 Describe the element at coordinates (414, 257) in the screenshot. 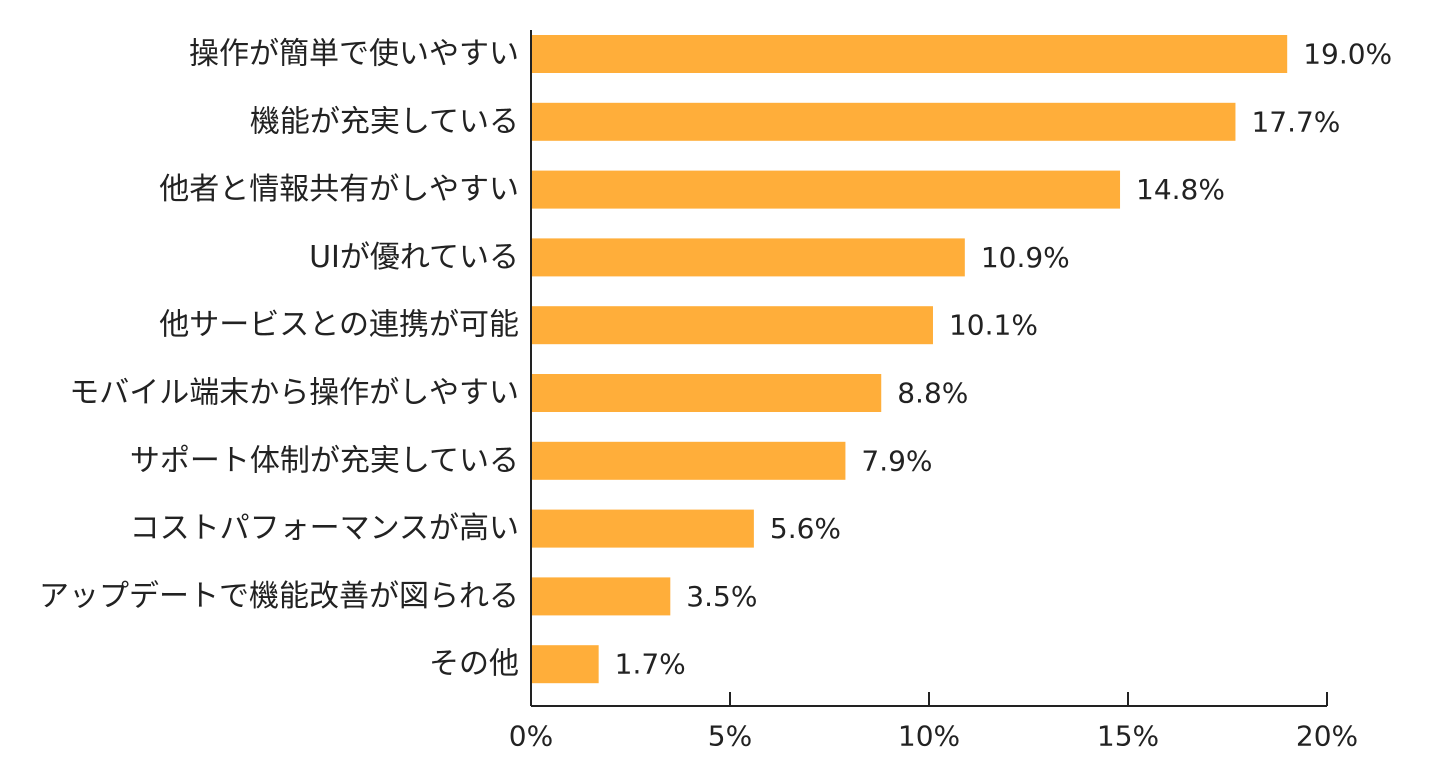

I see `category-label: UIが優れている` at that location.